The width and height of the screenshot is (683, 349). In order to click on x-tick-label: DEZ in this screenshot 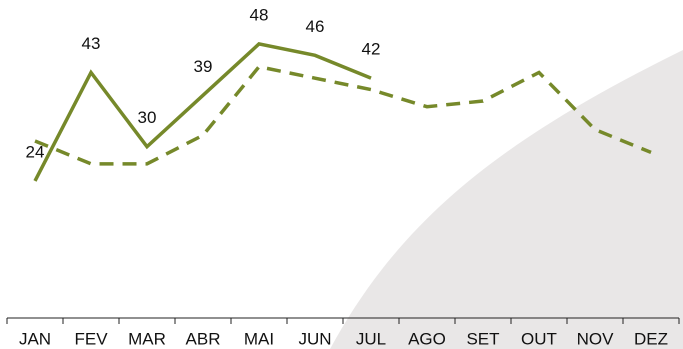, I will do `click(651, 338)`.